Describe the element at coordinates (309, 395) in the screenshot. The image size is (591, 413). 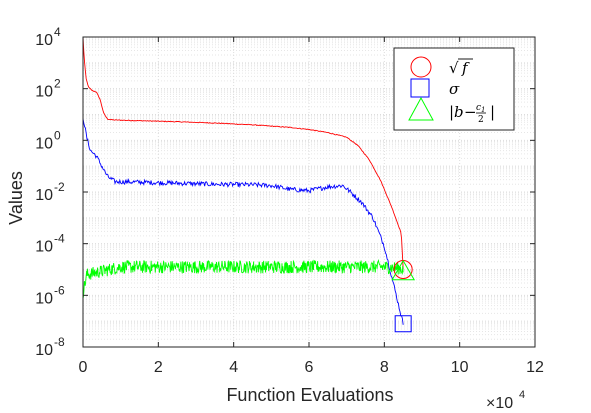
I see `x-axis-label: Function Evaluations` at that location.